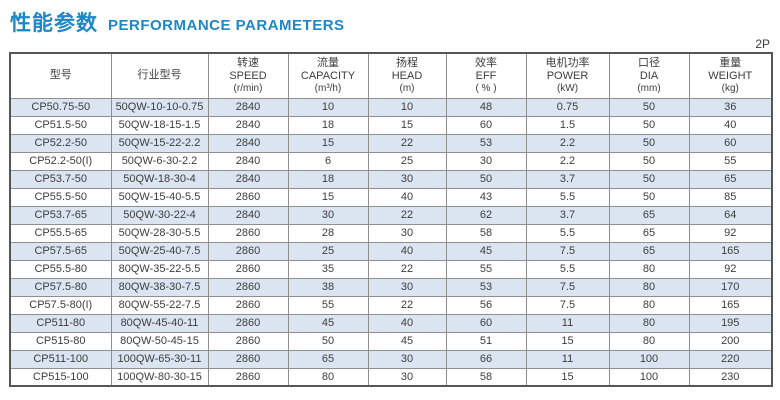 The width and height of the screenshot is (780, 400). I want to click on table-cell: 170, so click(730, 287).